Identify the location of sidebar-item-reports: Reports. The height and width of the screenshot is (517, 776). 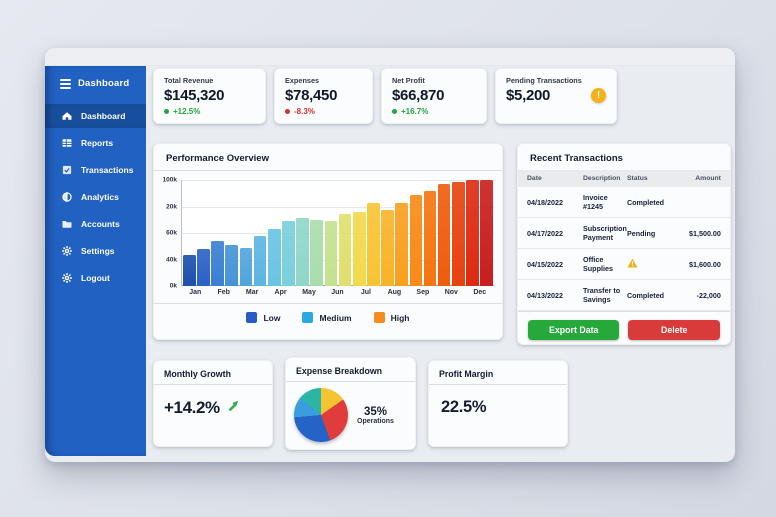
(95, 143).